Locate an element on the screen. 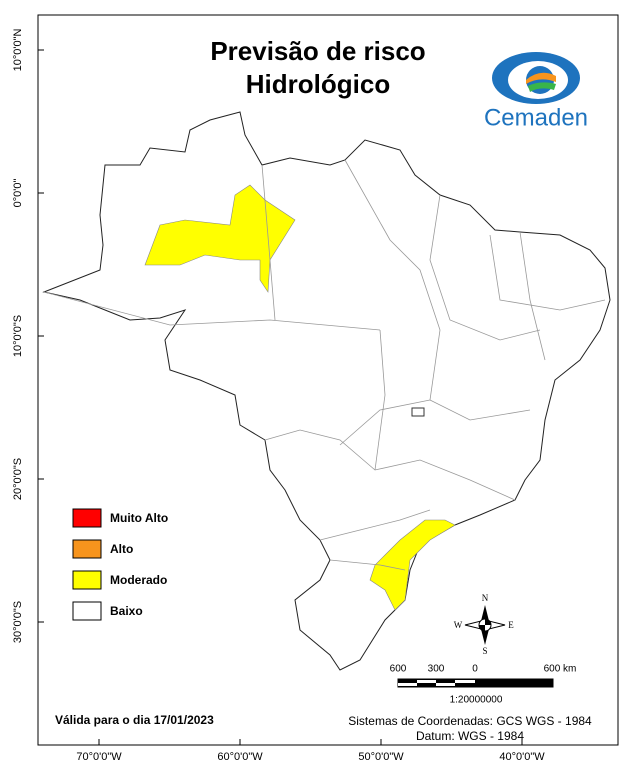 This screenshot has height=773, width=642. title-line: Hidrológico is located at coordinates (318, 84).